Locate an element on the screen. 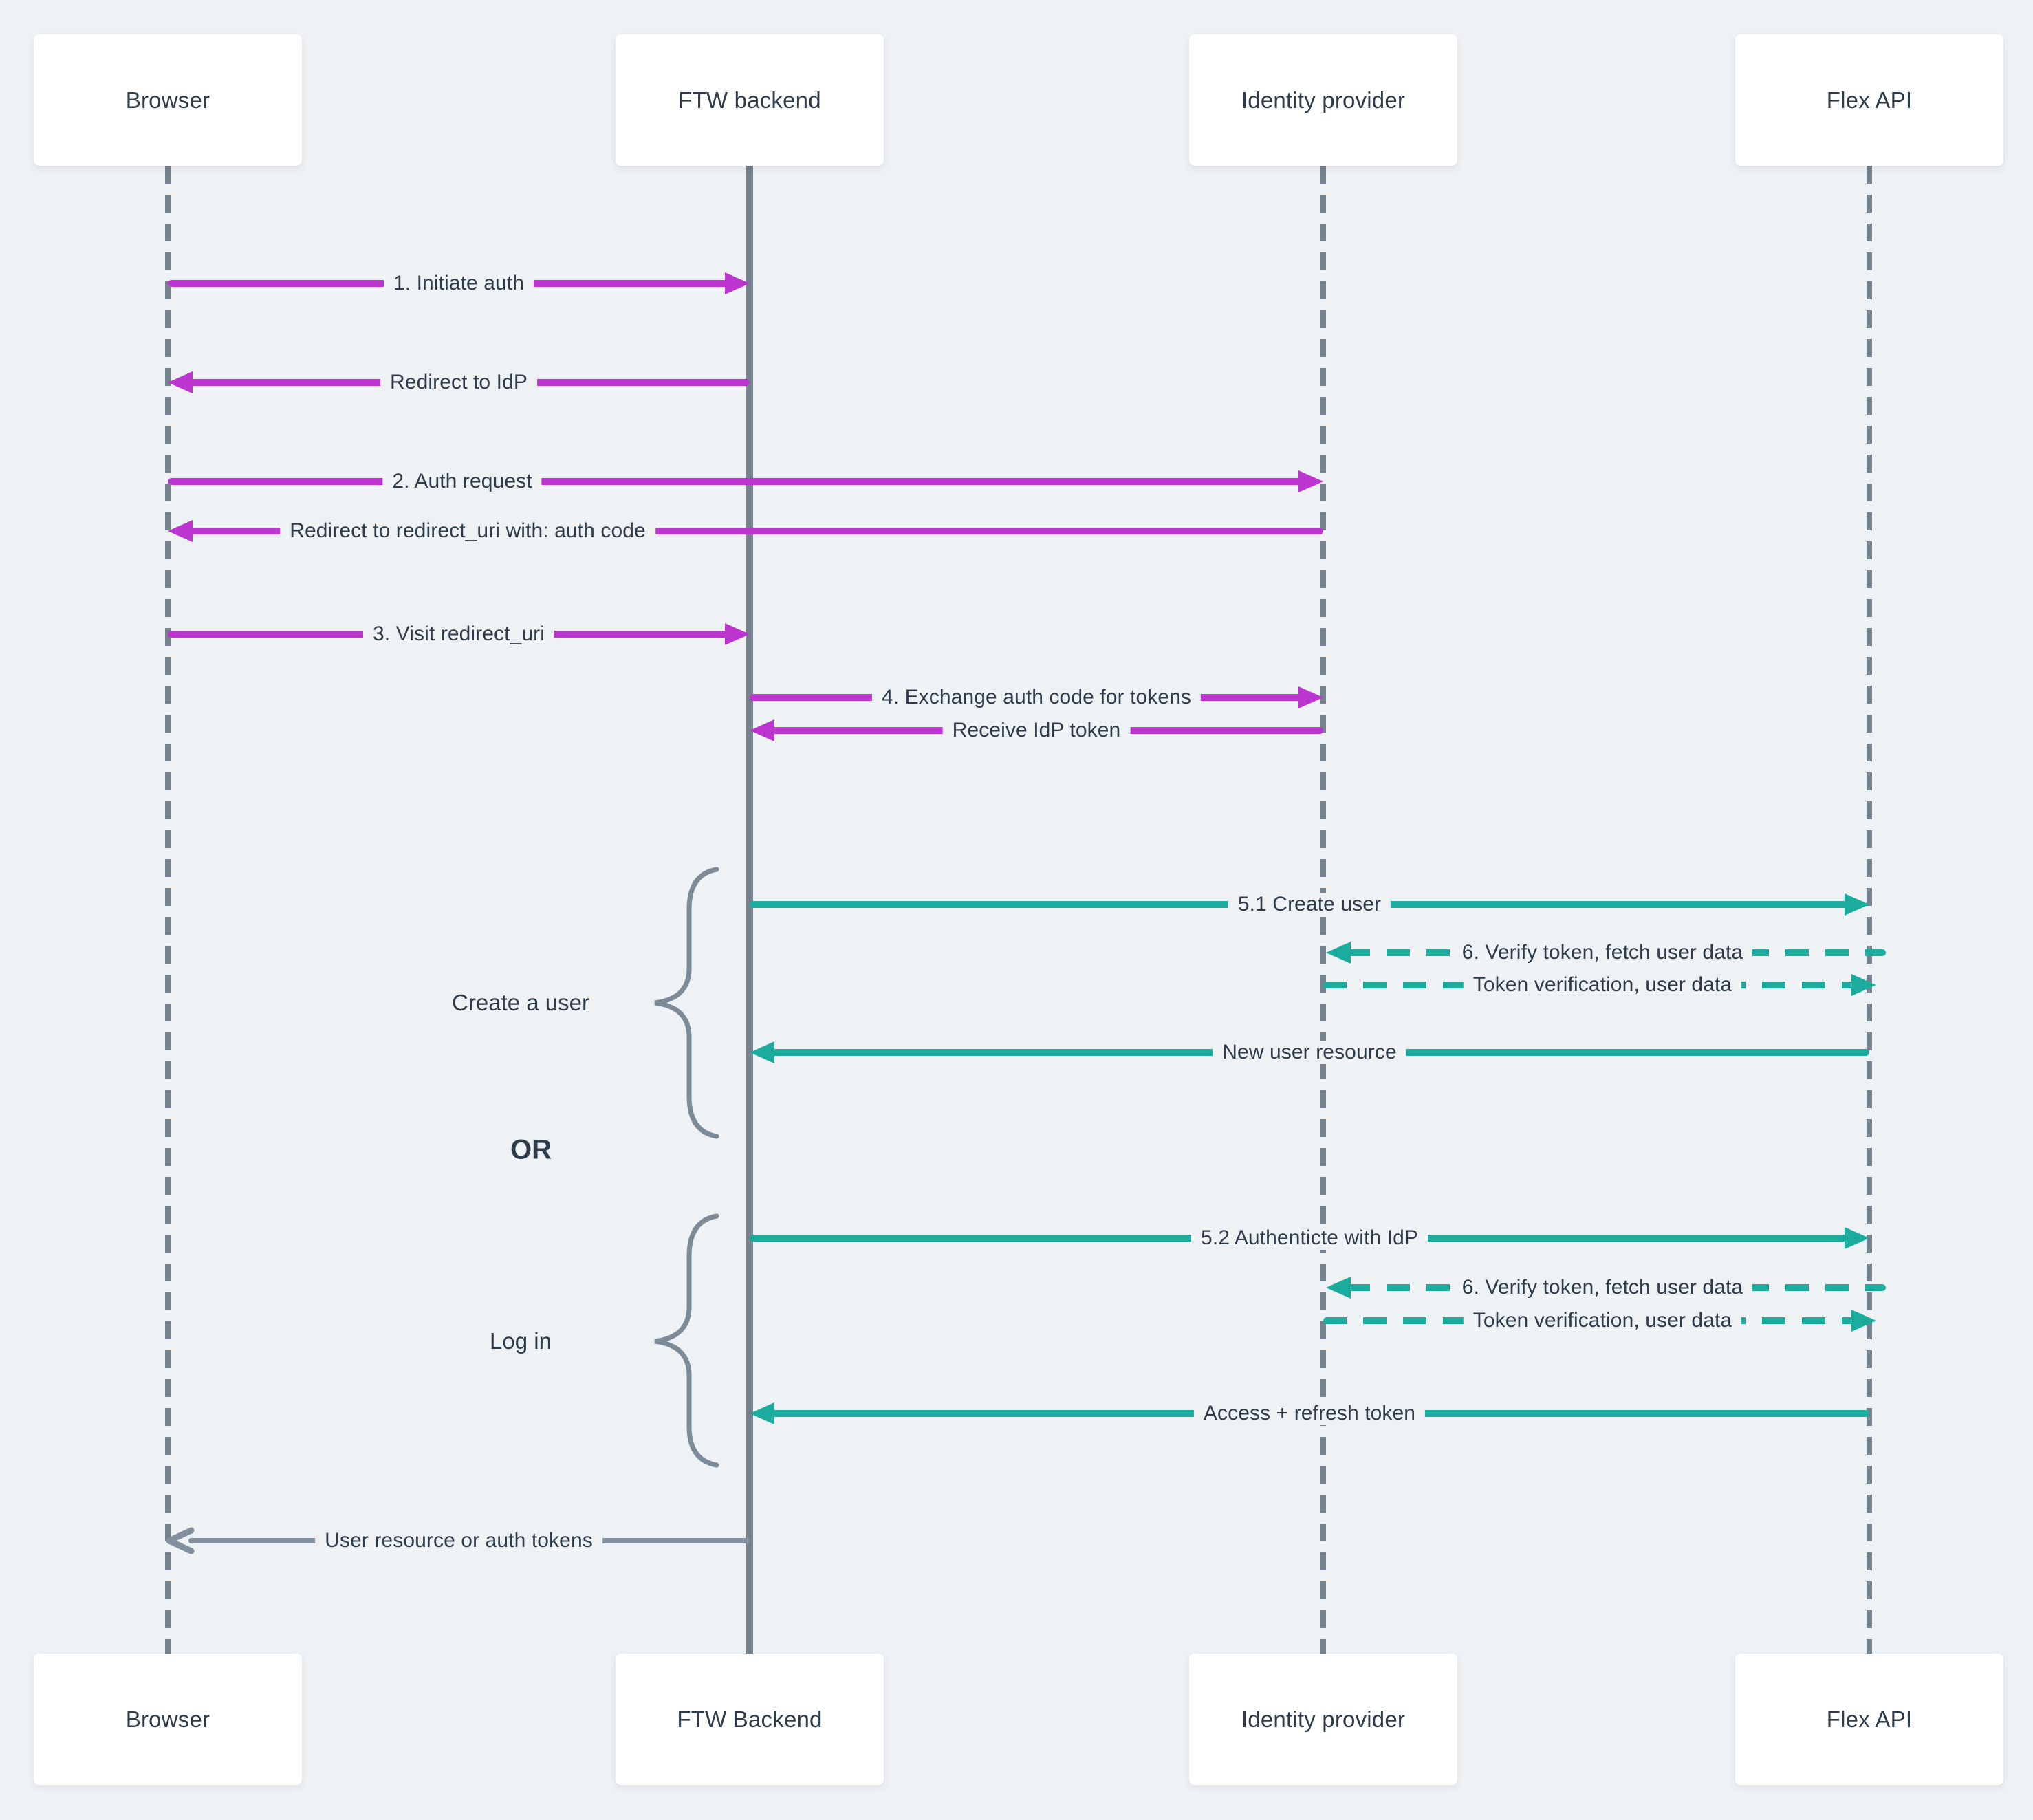  participant-box-identity-provider-bottom: Identity provider is located at coordinates (1323, 1719).